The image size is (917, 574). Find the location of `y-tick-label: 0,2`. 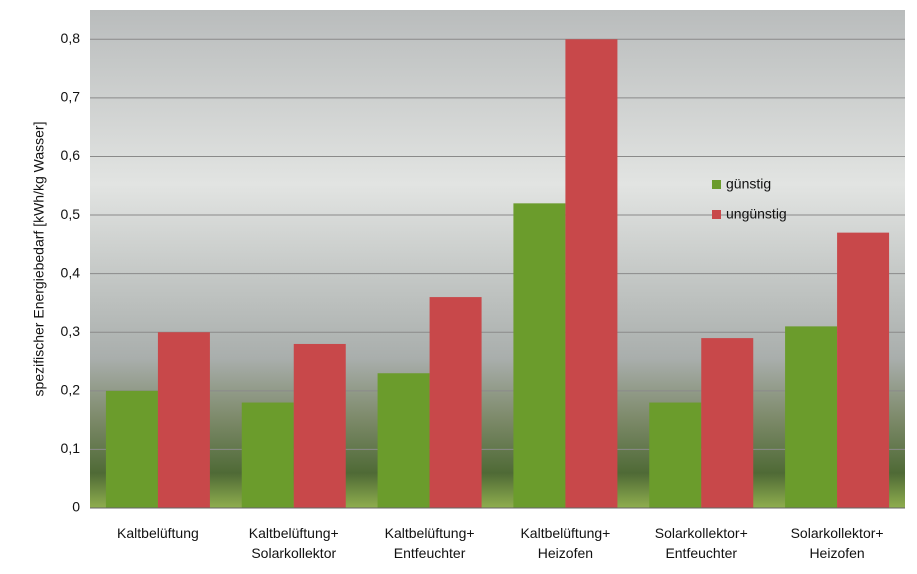

y-tick-label: 0,2 is located at coordinates (71, 390).